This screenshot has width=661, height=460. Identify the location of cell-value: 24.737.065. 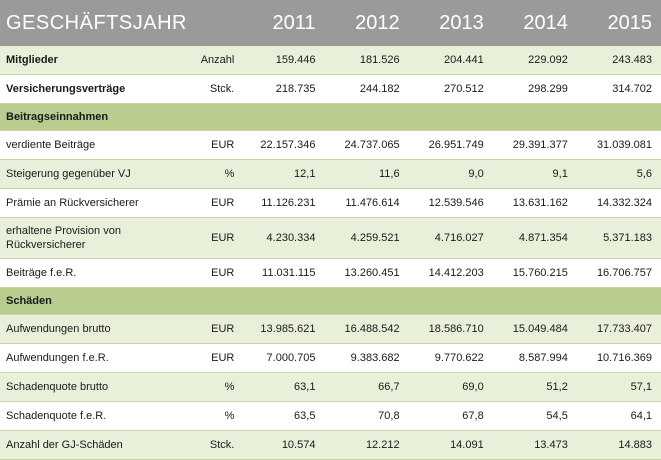
(366, 145).